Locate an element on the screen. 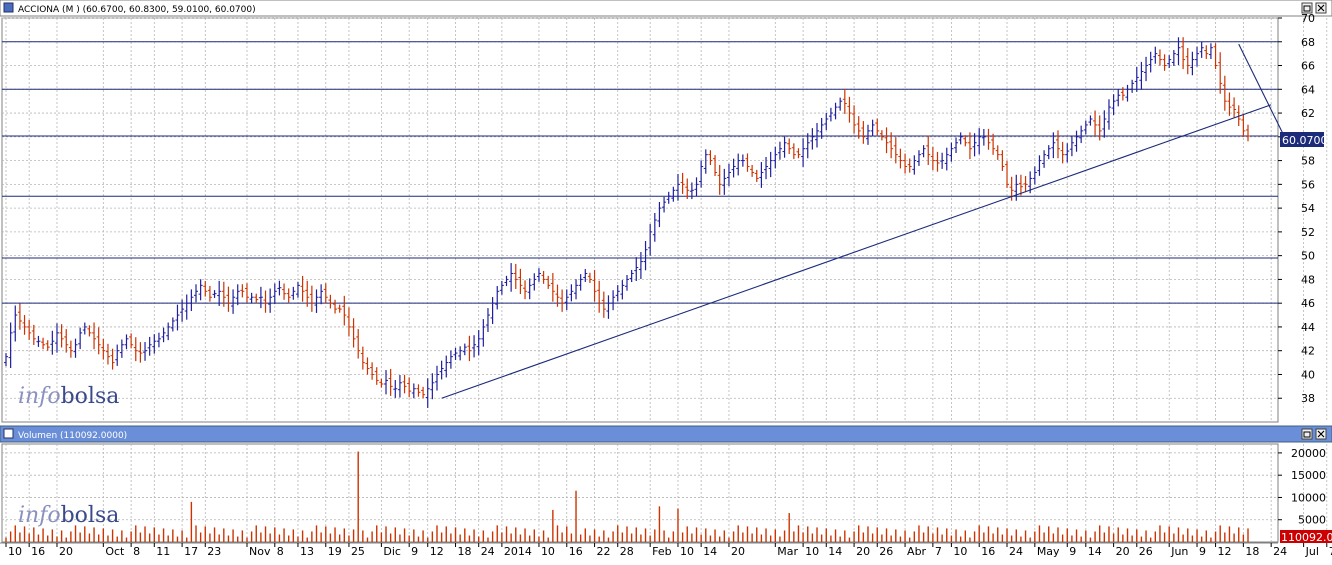 The image size is (1332, 565). price-tick-label: 68 is located at coordinates (1308, 42).